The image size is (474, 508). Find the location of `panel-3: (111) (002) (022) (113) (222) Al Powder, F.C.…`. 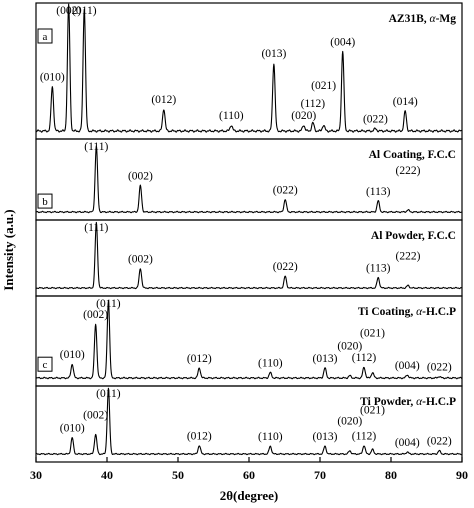

panel-3: (111) (002) (022) (113) (222) Al Powder, F.C.… is located at coordinates (249, 258).